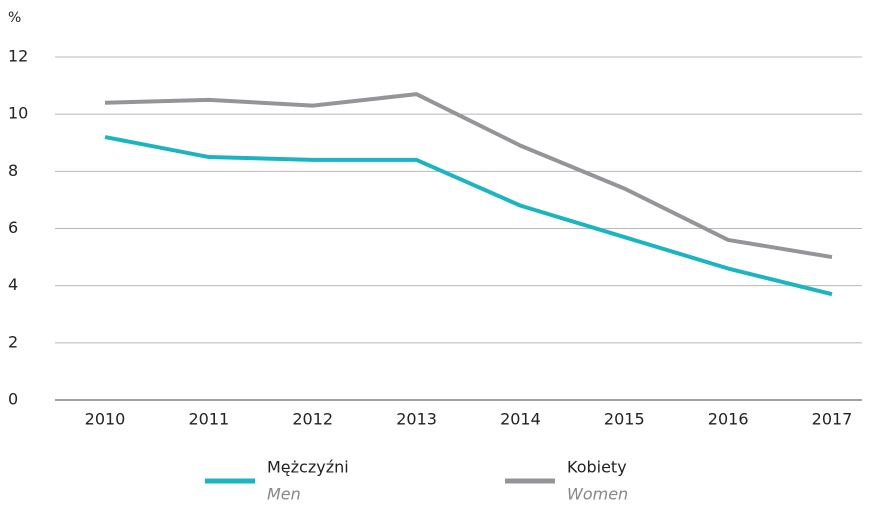 The height and width of the screenshot is (510, 874). What do you see at coordinates (308, 467) in the screenshot?
I see `legend-label: Mężczyźni` at bounding box center [308, 467].